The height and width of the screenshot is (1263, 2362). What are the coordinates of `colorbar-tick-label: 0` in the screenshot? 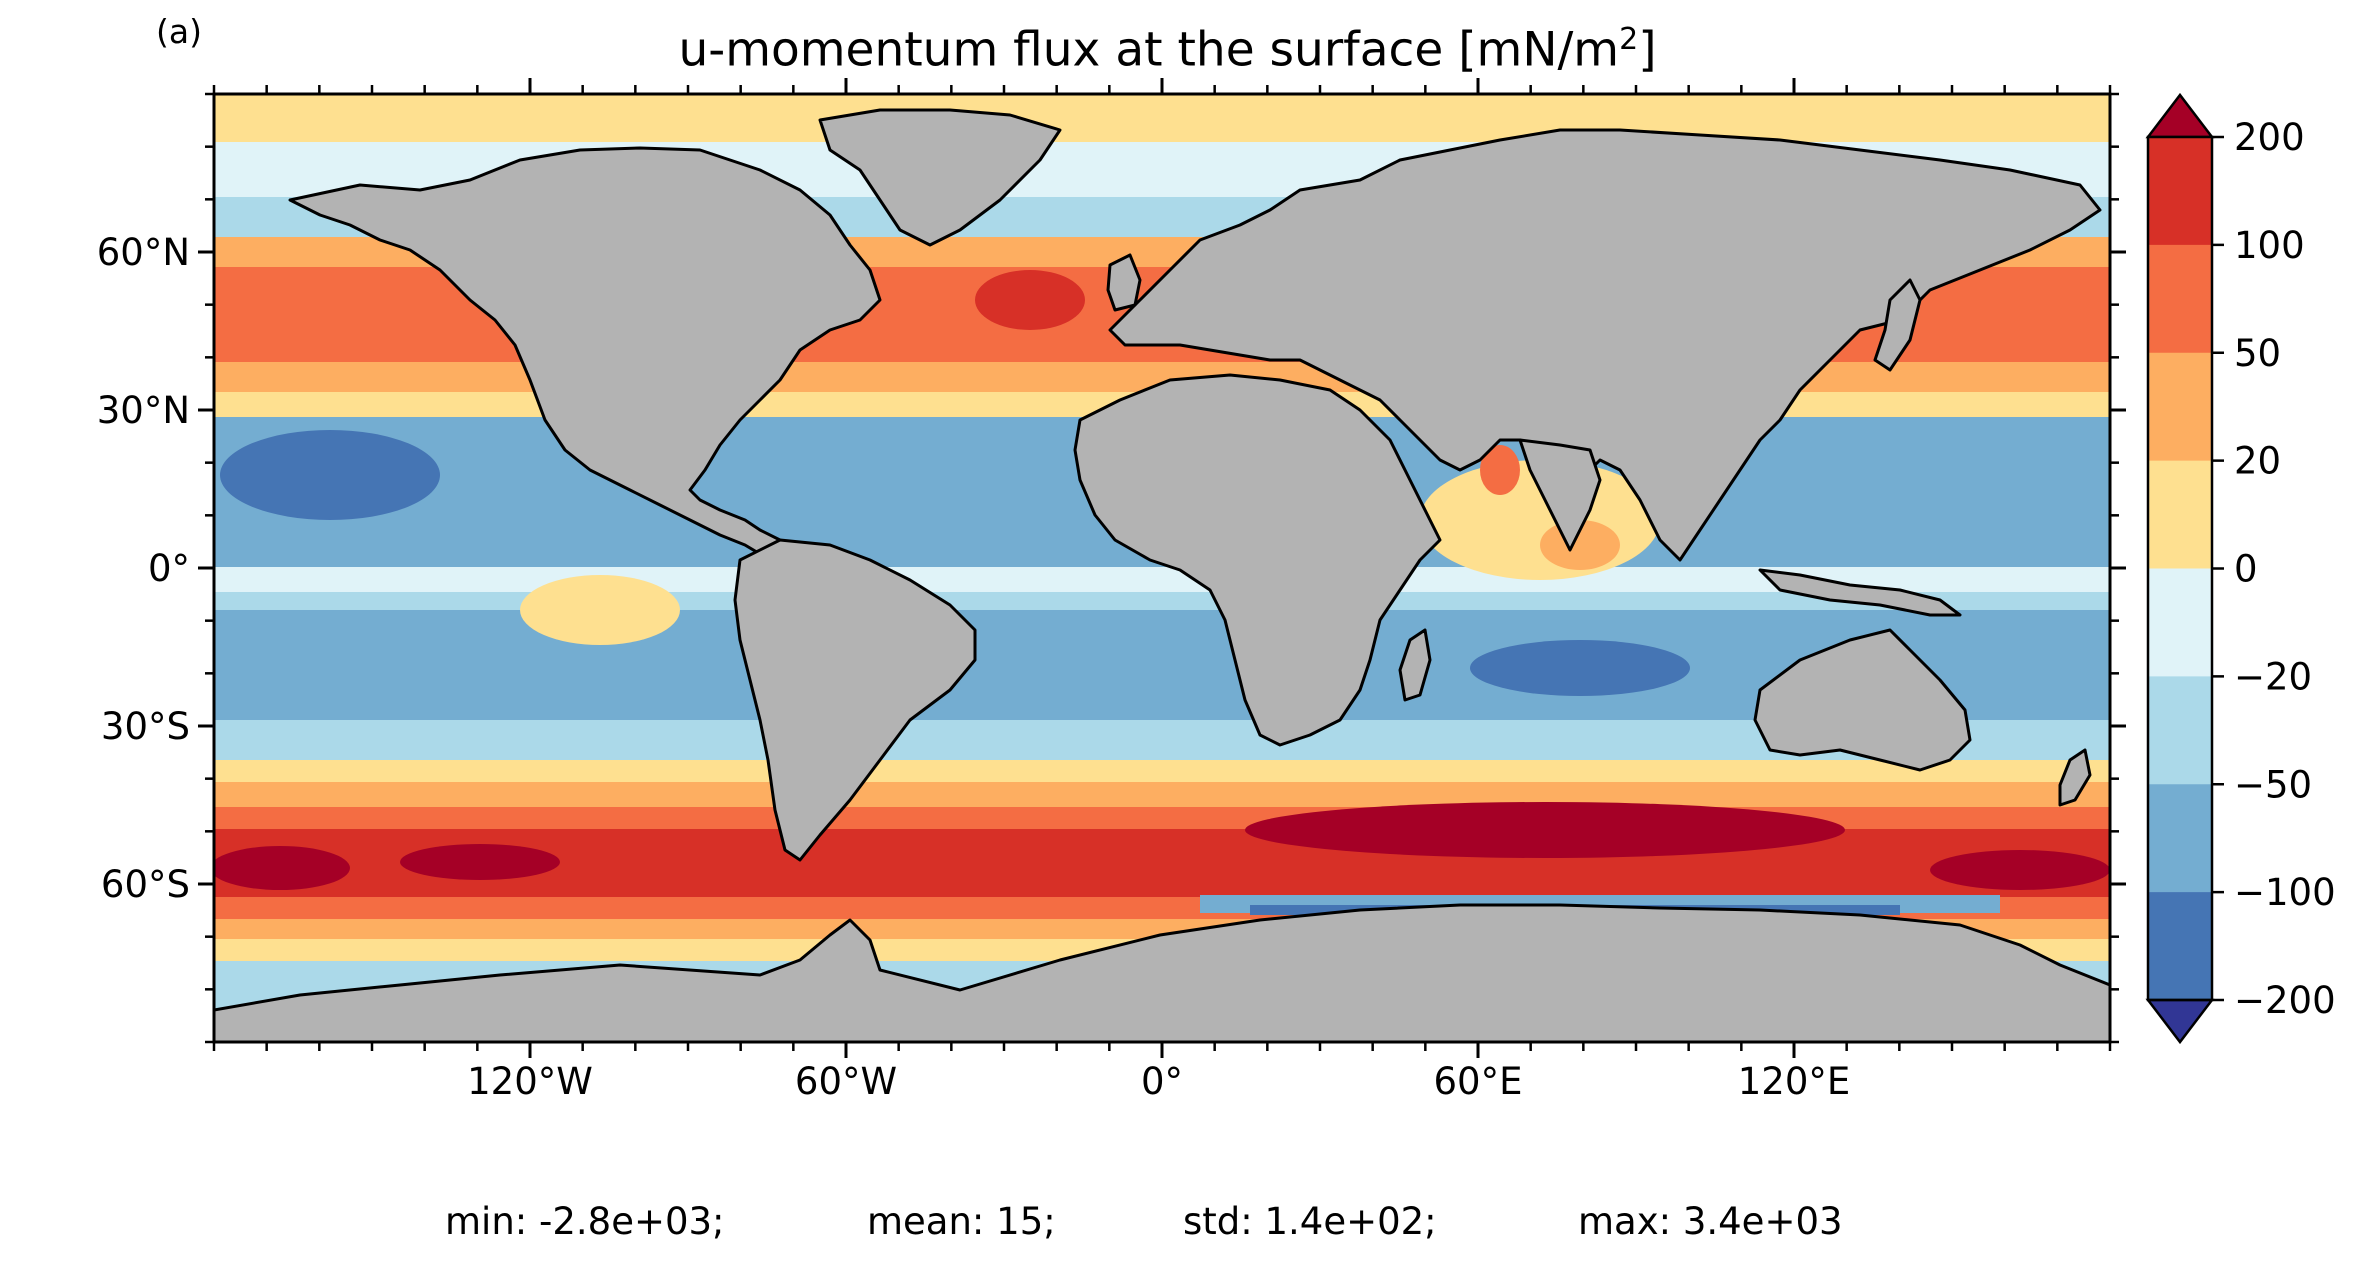 It's located at (2246, 569).